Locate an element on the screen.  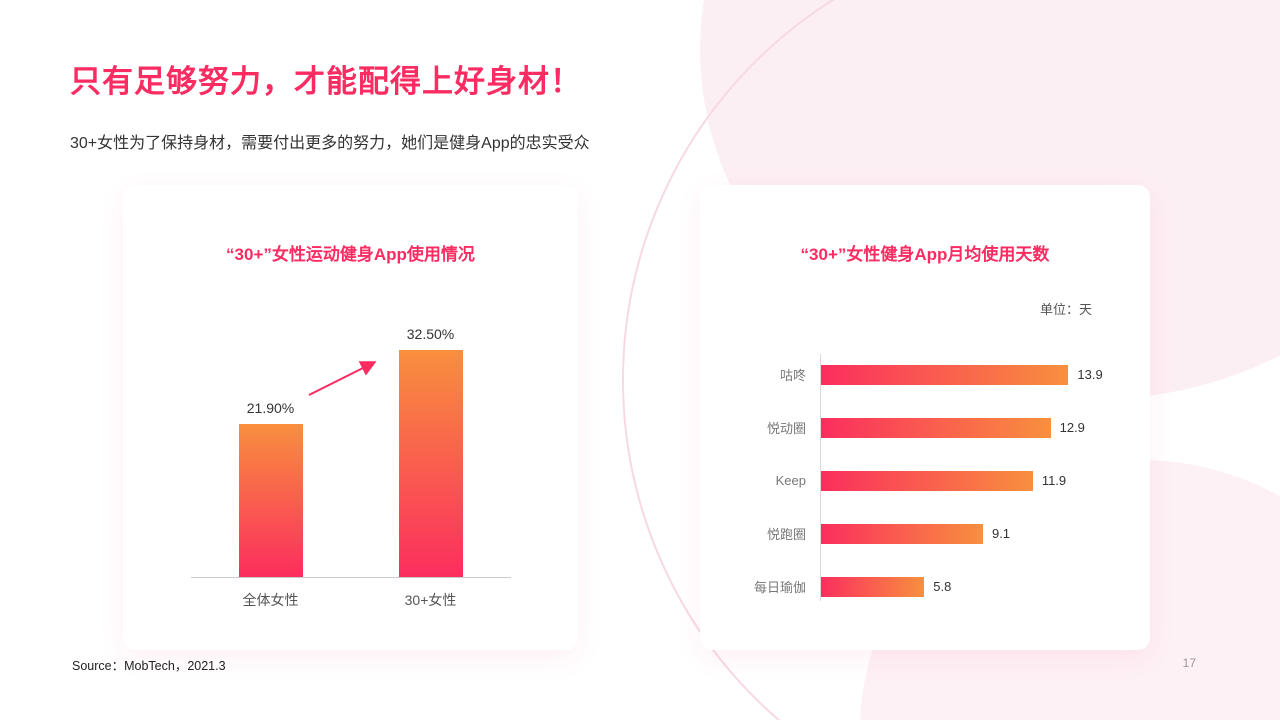
chart1-title: “30+”女性运动健身App使用情况 is located at coordinates (350, 254).